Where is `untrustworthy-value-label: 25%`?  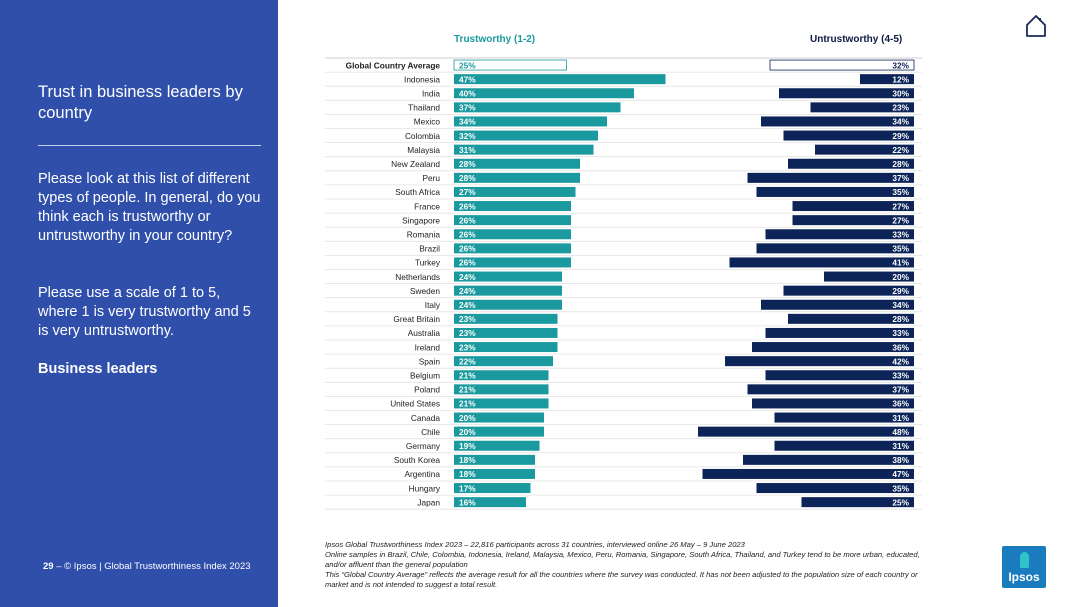
untrustworthy-value-label: 25% is located at coordinates (900, 502).